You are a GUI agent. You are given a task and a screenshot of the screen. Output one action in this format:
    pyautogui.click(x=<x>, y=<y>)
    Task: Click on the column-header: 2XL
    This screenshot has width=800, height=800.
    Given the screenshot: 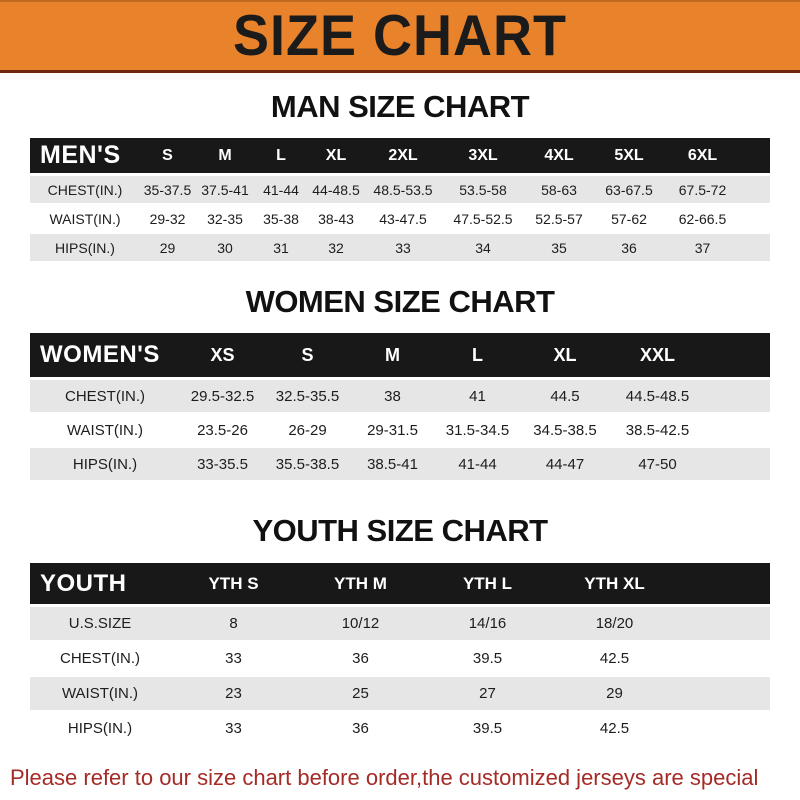 What is the action you would take?
    pyautogui.click(x=403, y=157)
    